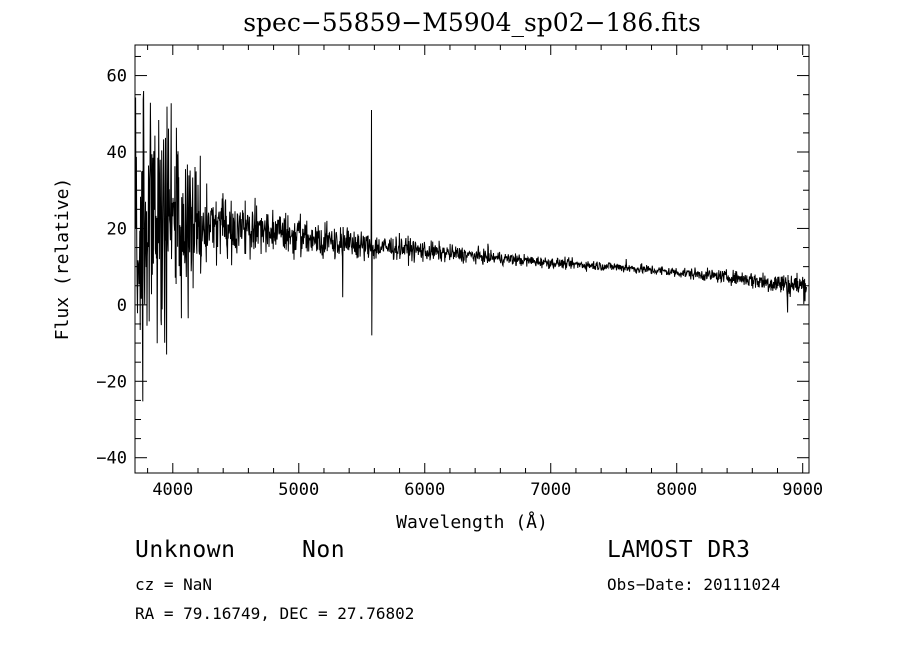  What do you see at coordinates (117, 229) in the screenshot?
I see `y-tick-label: 20` at bounding box center [117, 229].